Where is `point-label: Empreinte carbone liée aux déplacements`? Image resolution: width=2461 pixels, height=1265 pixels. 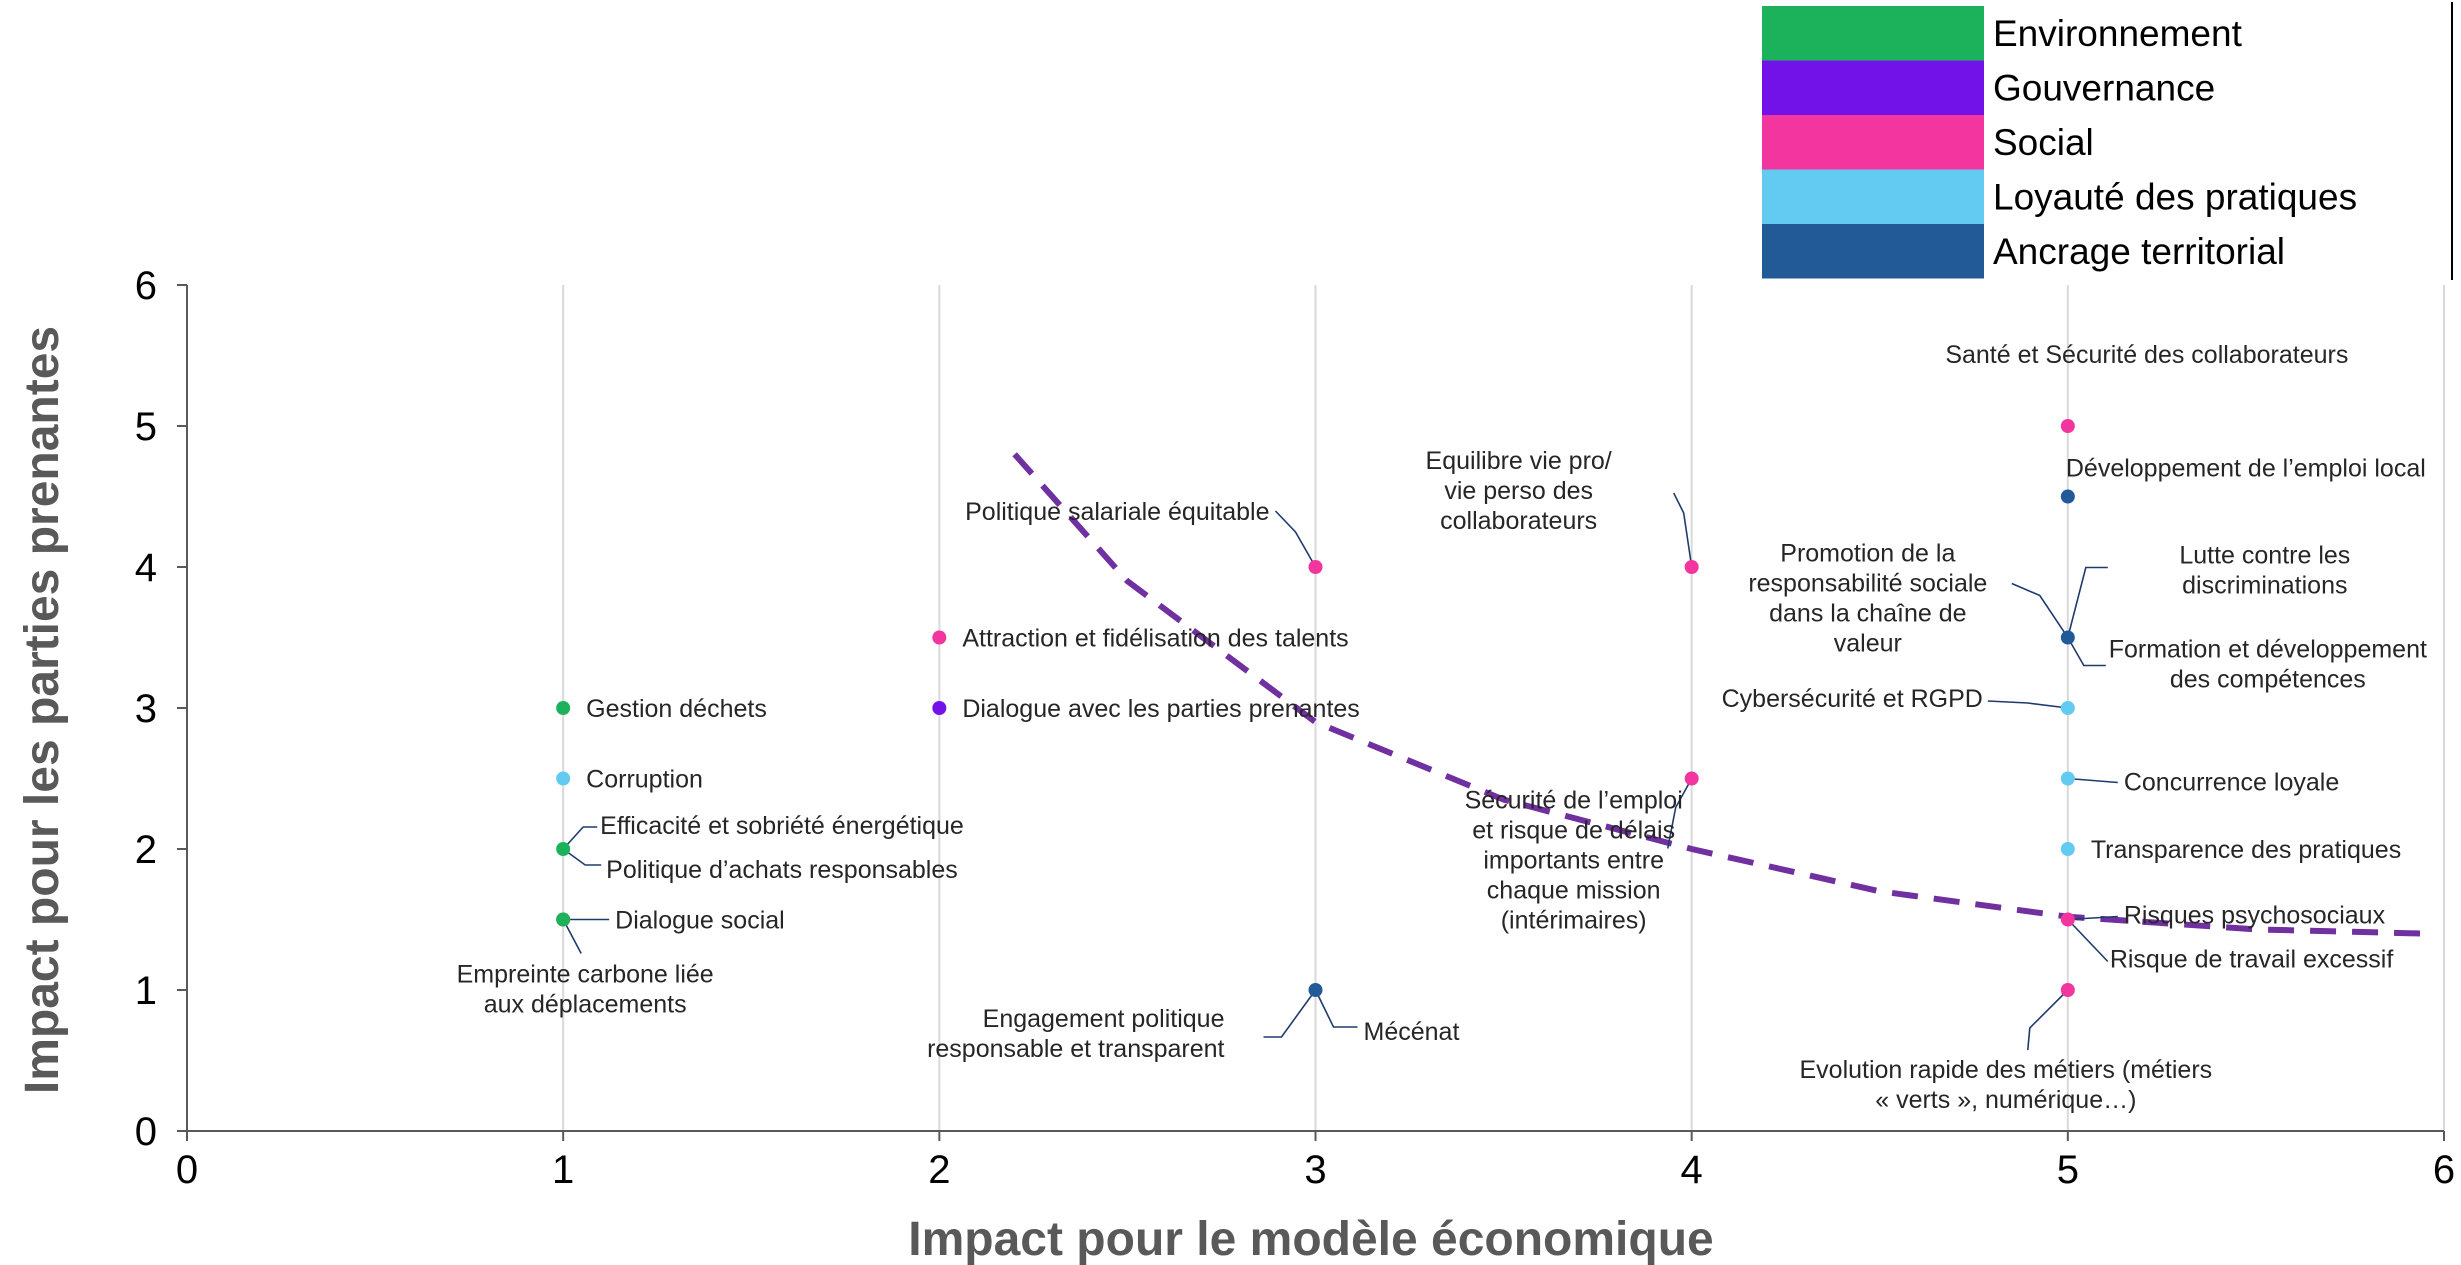 point-label: Empreinte carbone liée aux déplacements is located at coordinates (585, 990).